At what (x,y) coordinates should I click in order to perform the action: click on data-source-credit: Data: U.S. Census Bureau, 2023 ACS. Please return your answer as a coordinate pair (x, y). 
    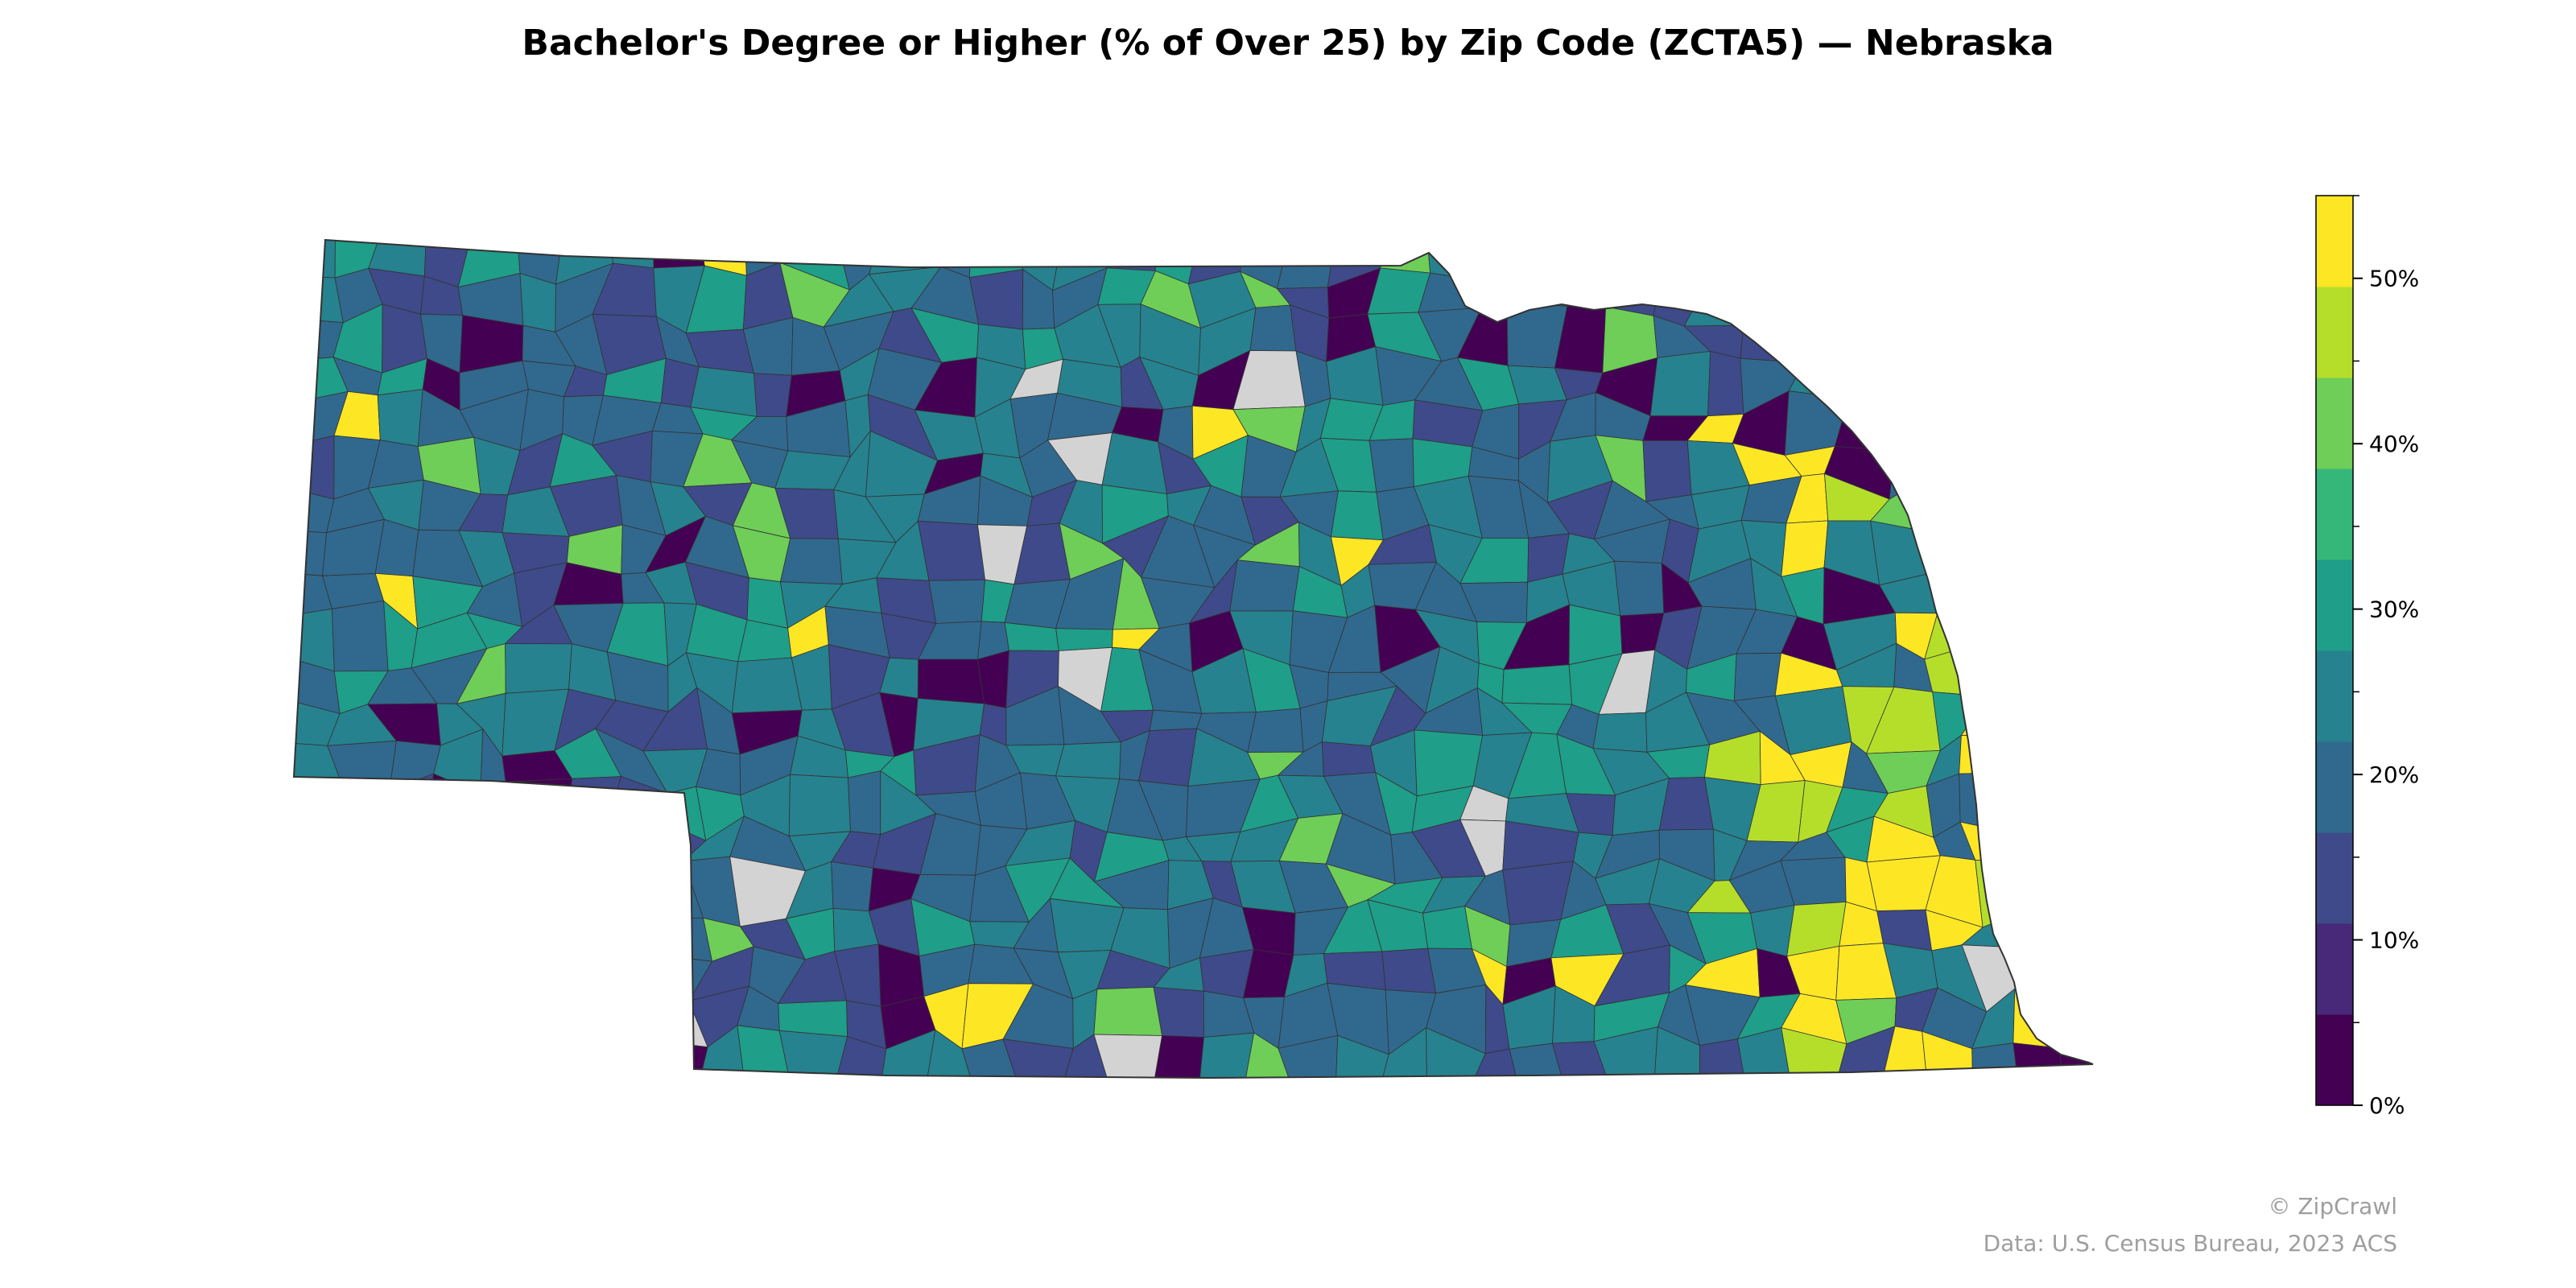
    Looking at the image, I should click on (2190, 1243).